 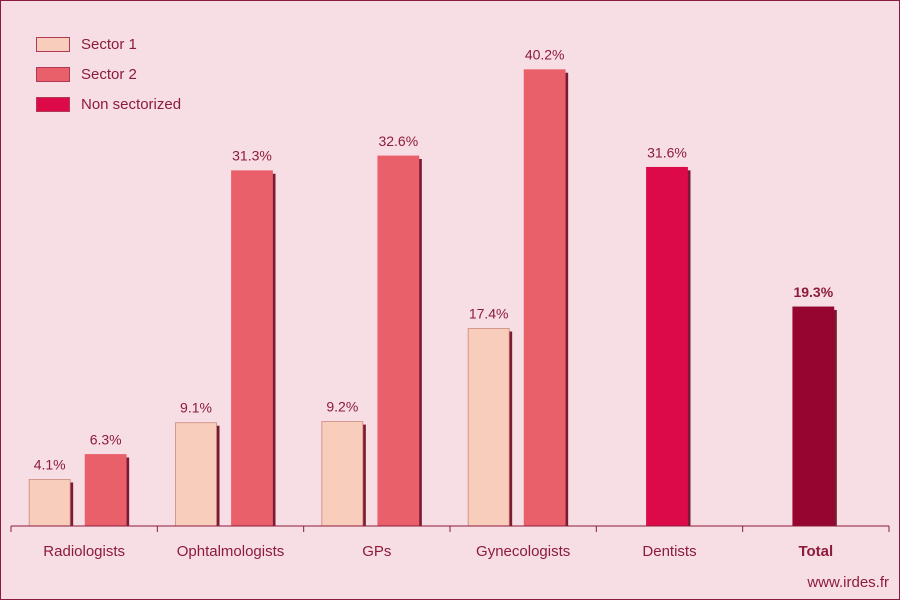 I want to click on bar-total, so click(x=813, y=416).